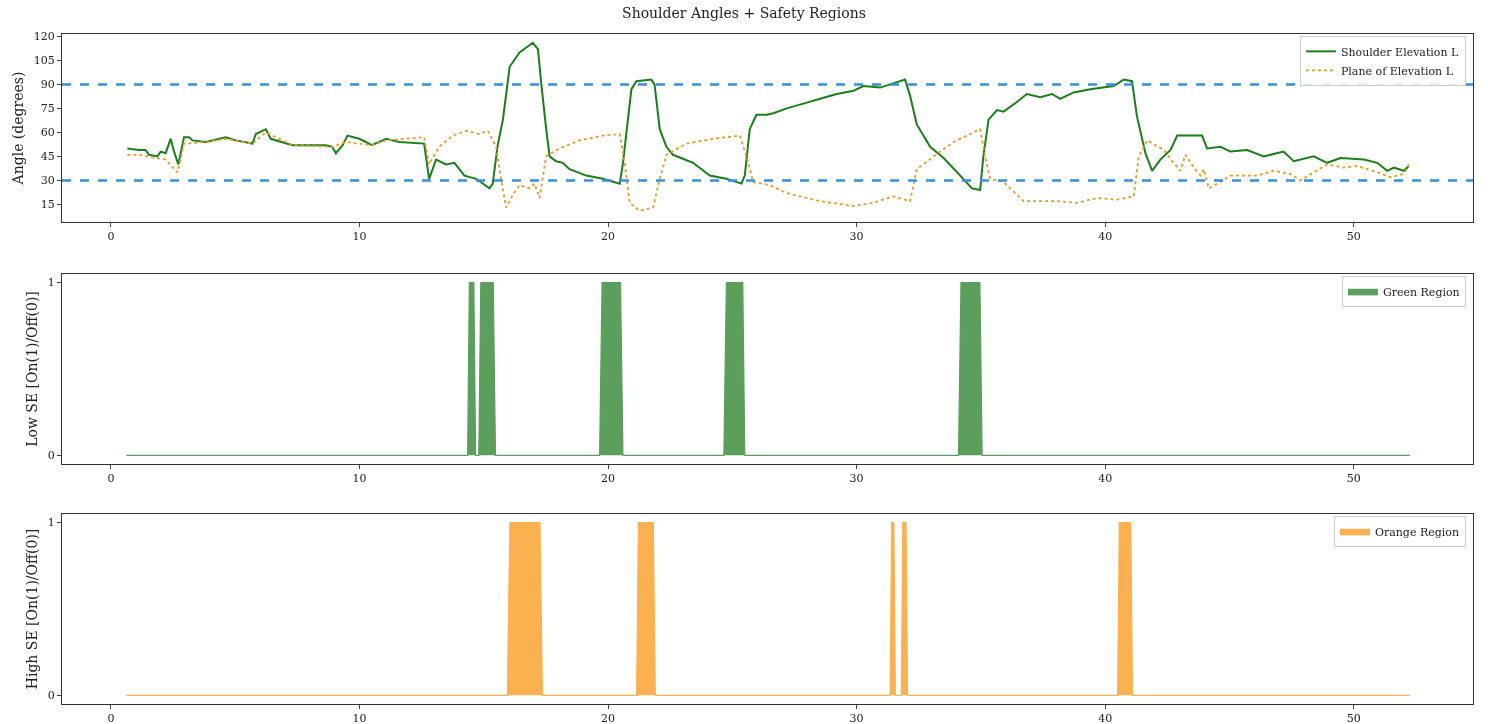  What do you see at coordinates (1416, 532) in the screenshot?
I see `legend-label: Orange Region` at bounding box center [1416, 532].